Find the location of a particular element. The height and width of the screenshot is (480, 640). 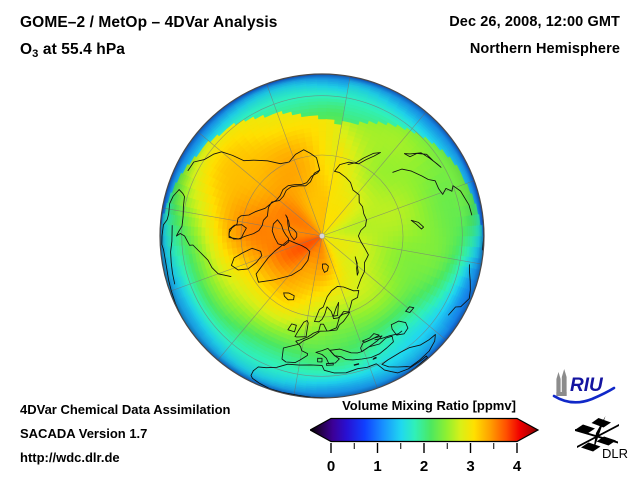

timestamp-label: Dec 26, 2008, 12:00 GMT is located at coordinates (534, 22).